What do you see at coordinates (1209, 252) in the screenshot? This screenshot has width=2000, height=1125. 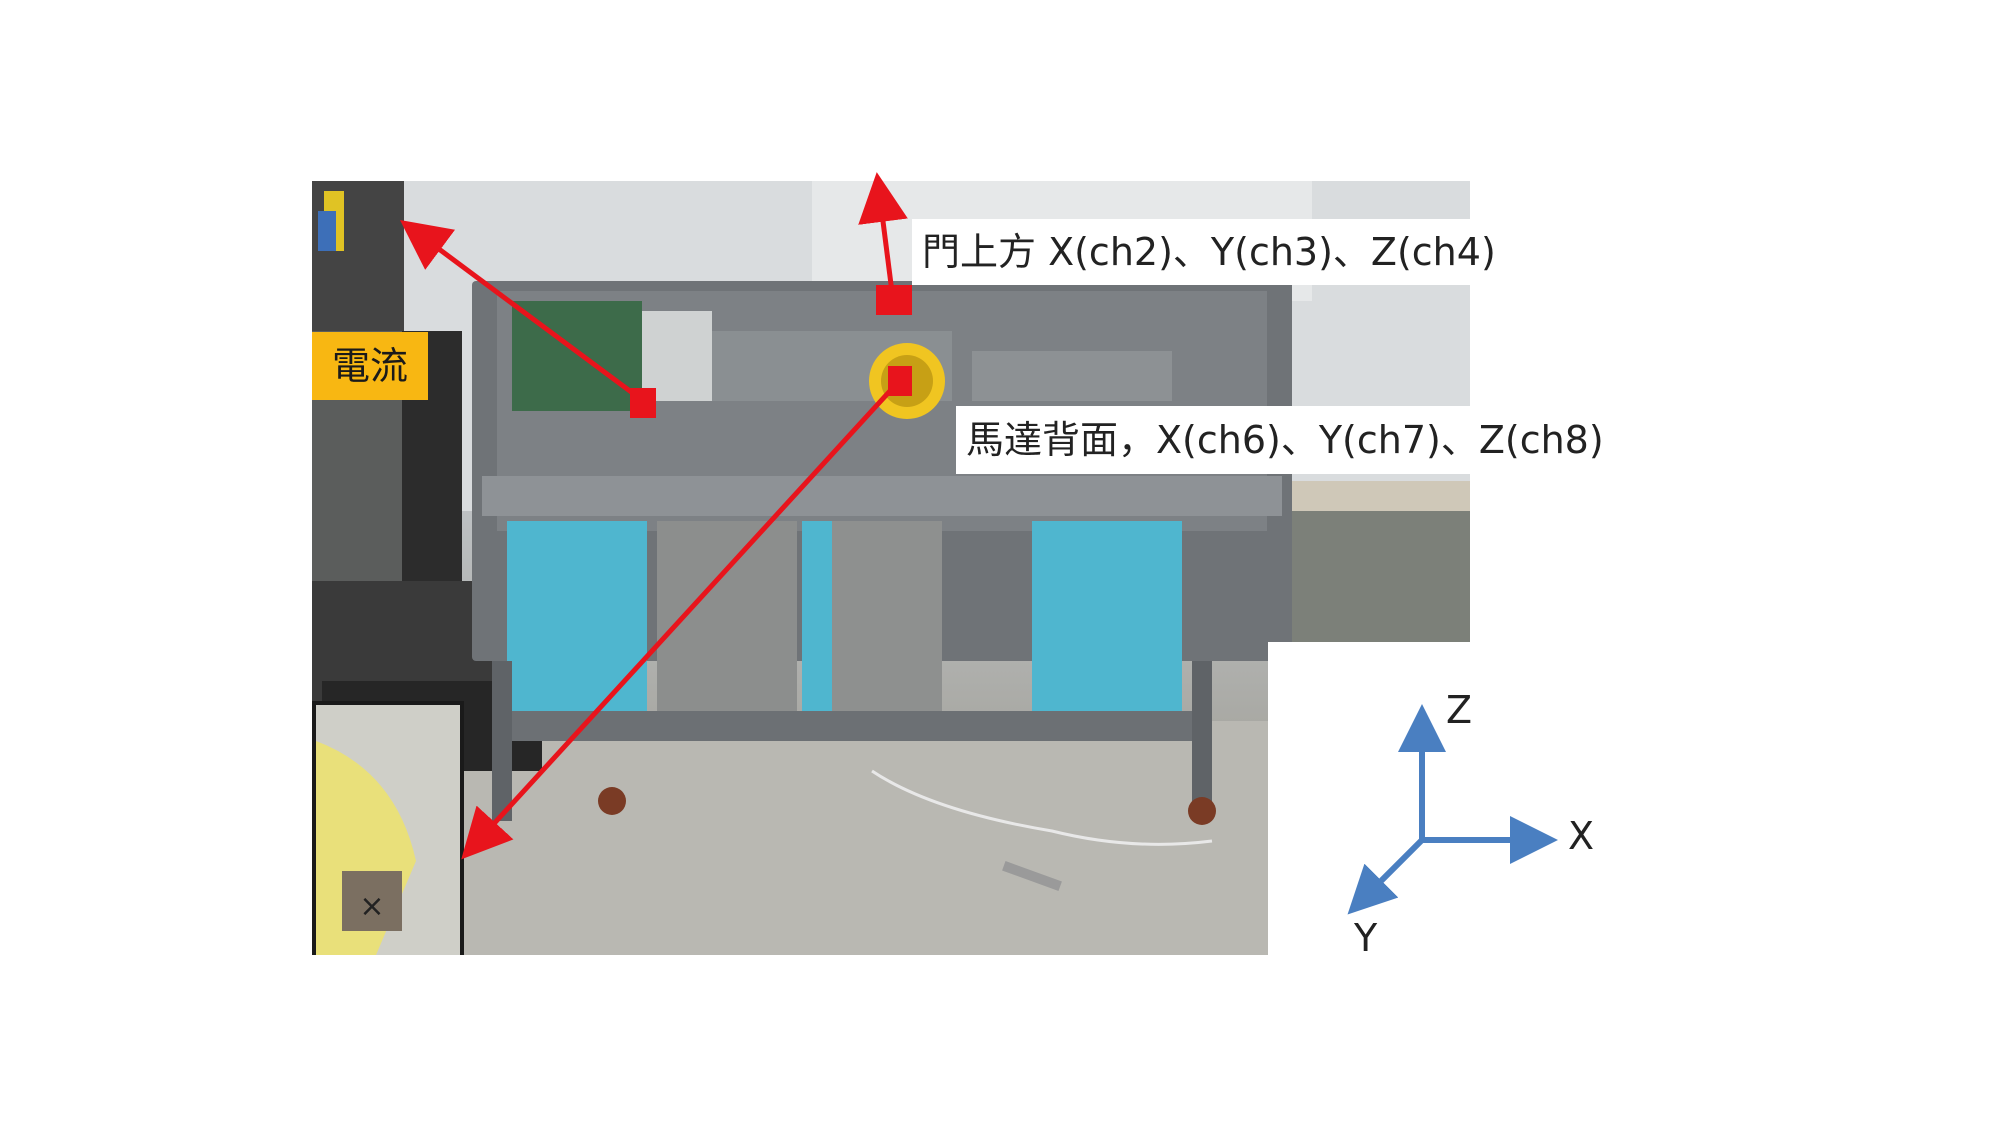 I see `door-top-label: 門上方 X(ch2)、Y(ch3)、Z(ch4)` at bounding box center [1209, 252].